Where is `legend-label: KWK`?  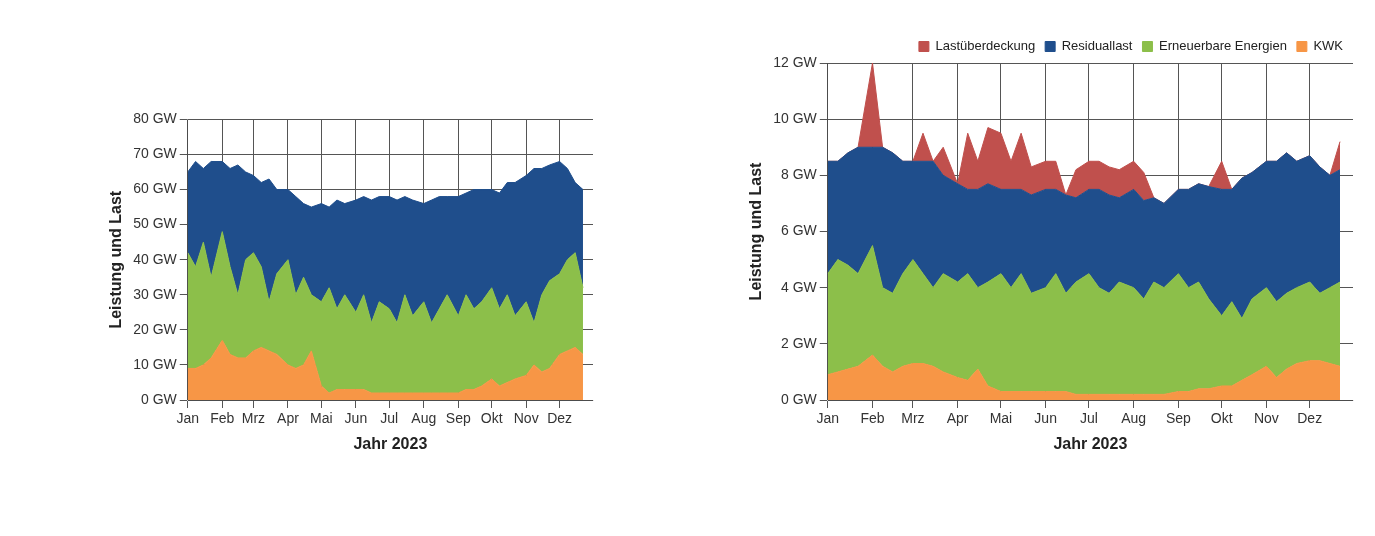
legend-label: KWK is located at coordinates (1328, 46).